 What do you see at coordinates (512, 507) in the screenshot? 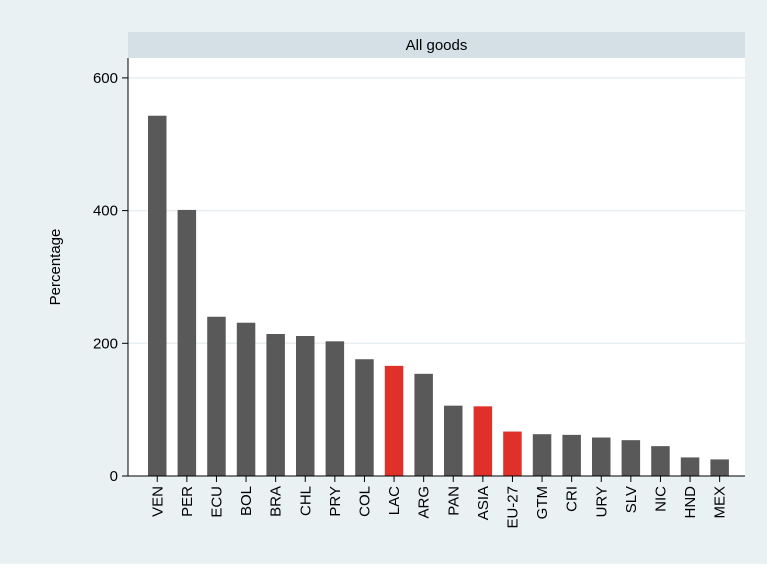
I see `x-tick-label-eu-27: EU-27` at bounding box center [512, 507].